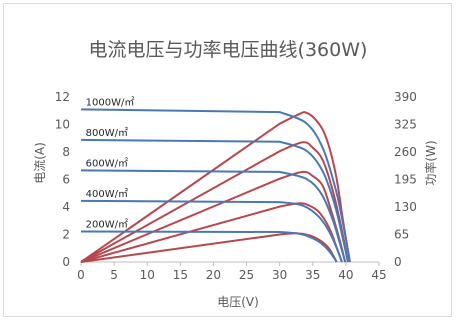 The image size is (457, 322). I want to click on x-tick-label: 30, so click(279, 275).